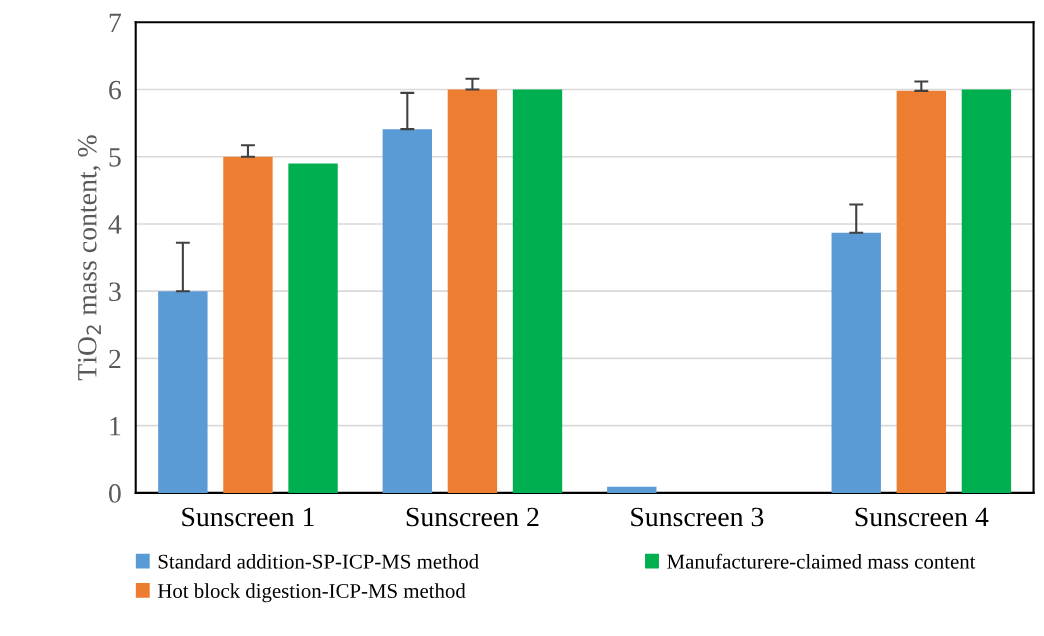  Describe the element at coordinates (821, 561) in the screenshot. I see `legend-label: Manufacturere-claimed mass content` at that location.